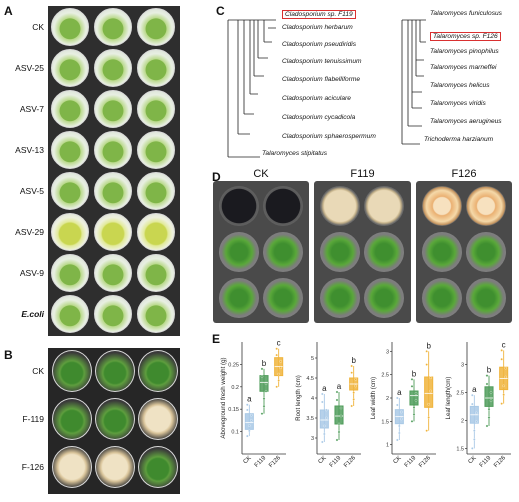 Image resolution: width=519 pixels, height=502 pixels. Describe the element at coordinates (465, 36) in the screenshot. I see `taxon-label: Talaromyces sp. F126` at that location.